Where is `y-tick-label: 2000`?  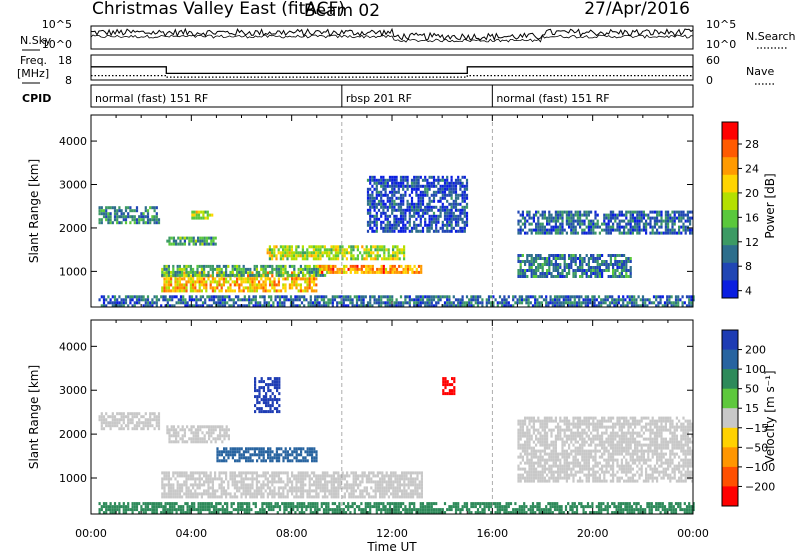 y-tick-label: 2000 is located at coordinates (73, 228).